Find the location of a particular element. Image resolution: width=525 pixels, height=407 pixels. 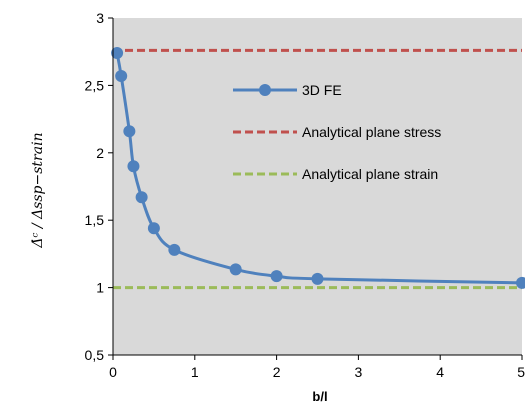

y-axis-label: Δ̇ᶜ / Δssp−strain is located at coordinates (38, 190).